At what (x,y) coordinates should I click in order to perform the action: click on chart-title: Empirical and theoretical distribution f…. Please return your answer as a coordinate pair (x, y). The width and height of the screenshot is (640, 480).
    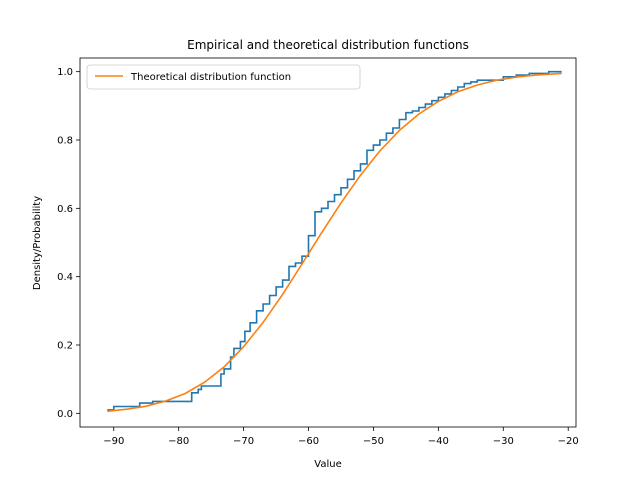
    Looking at the image, I should click on (328, 45).